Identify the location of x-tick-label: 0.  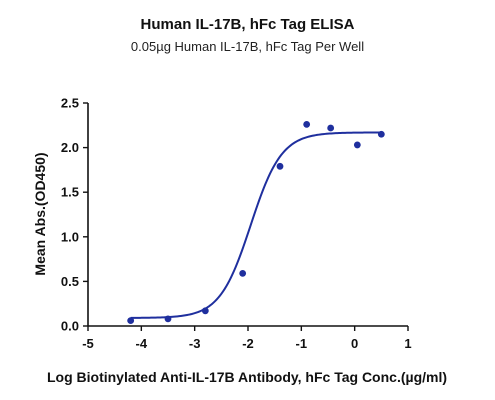
(354, 343).